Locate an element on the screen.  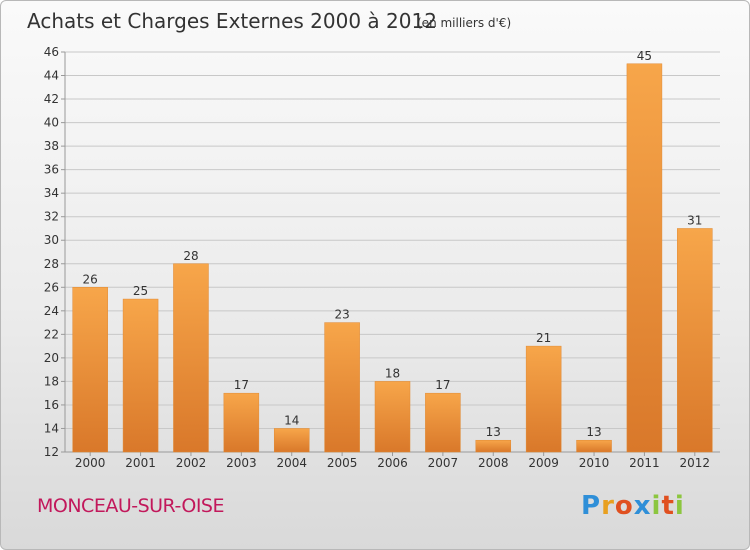
logo-letter: x is located at coordinates (642, 506).